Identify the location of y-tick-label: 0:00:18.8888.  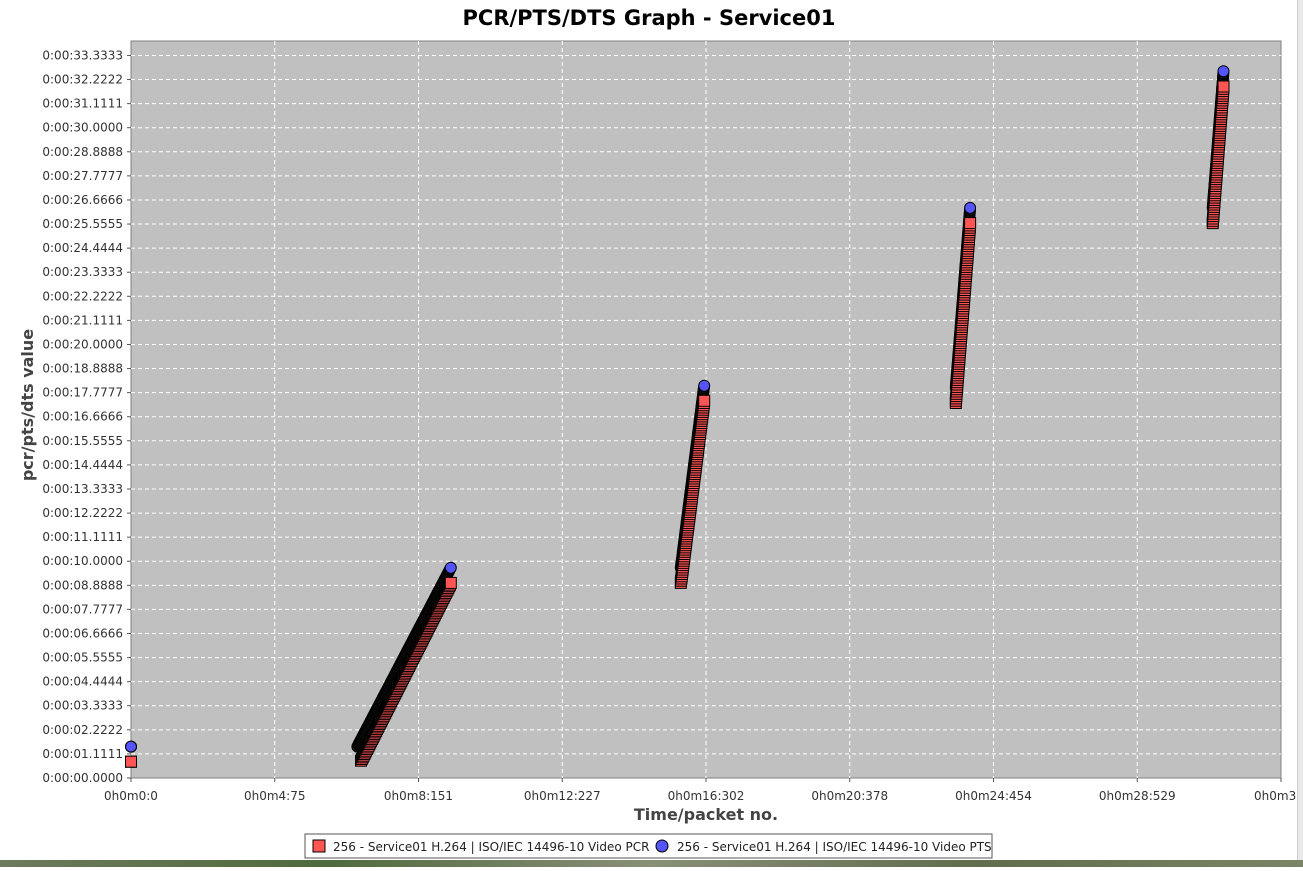
(82, 369).